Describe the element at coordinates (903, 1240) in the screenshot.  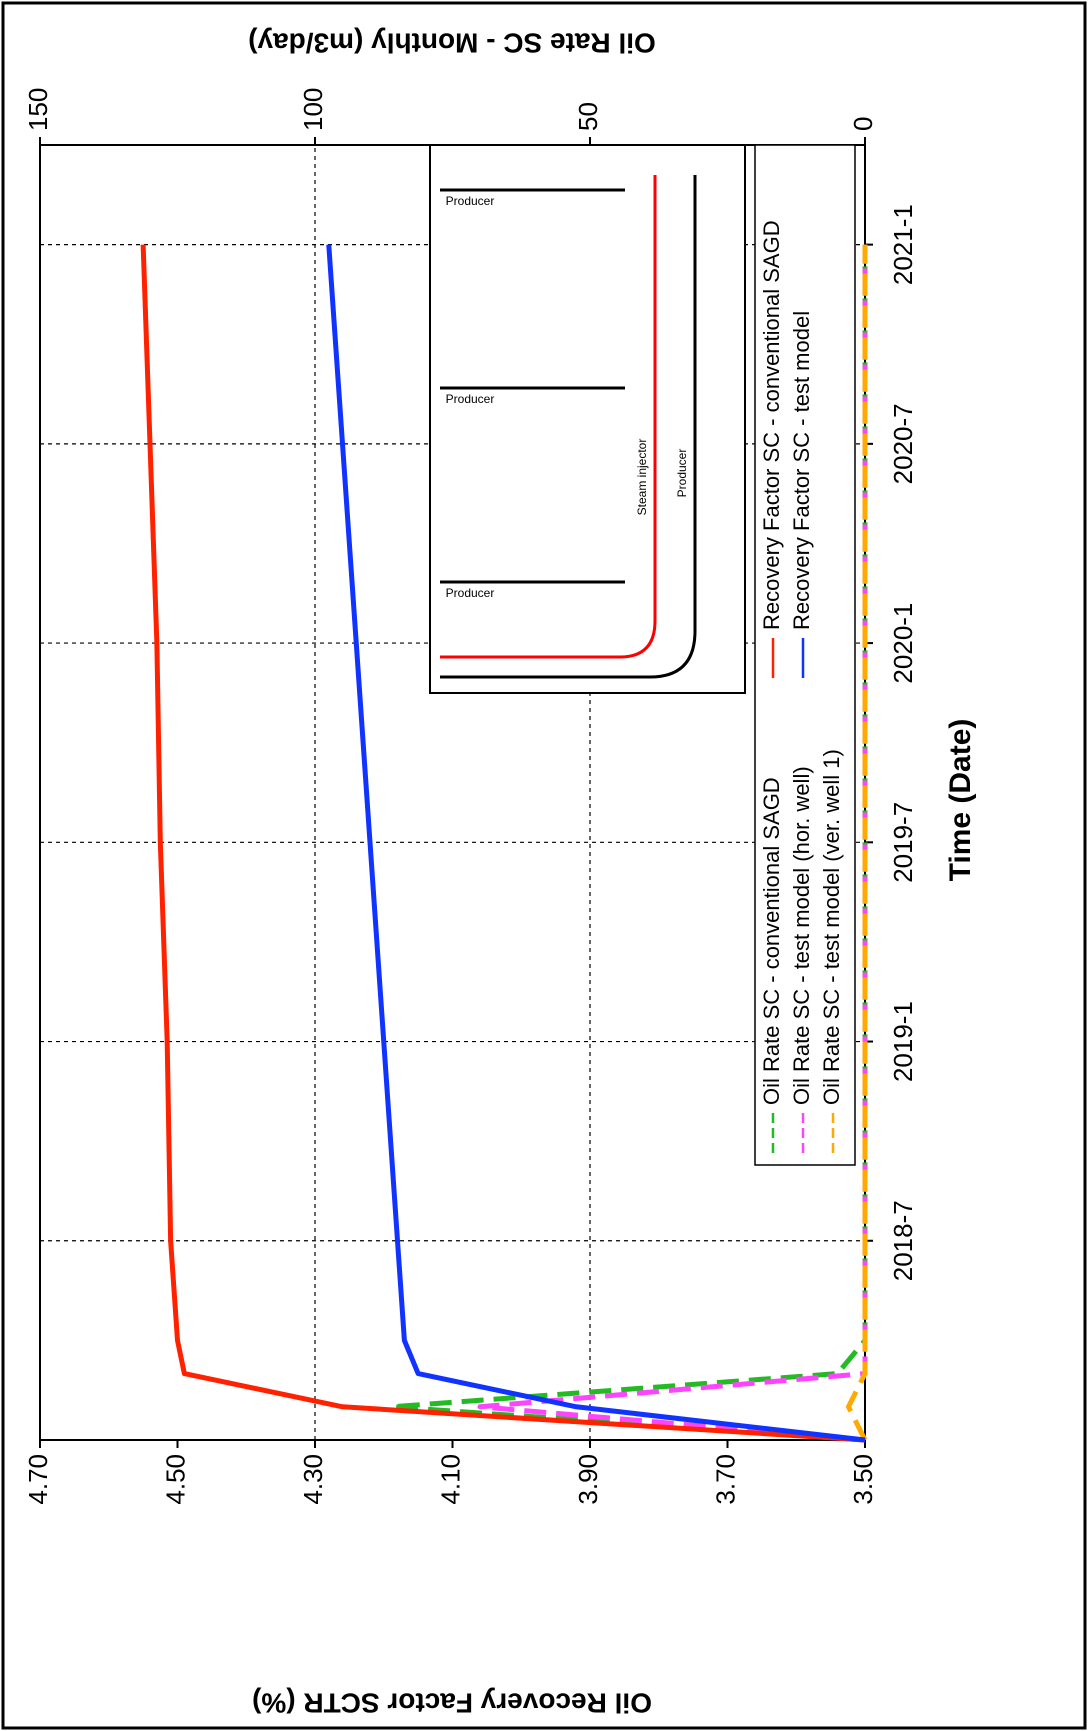
I see `x-tick-label: 2018-7` at that location.